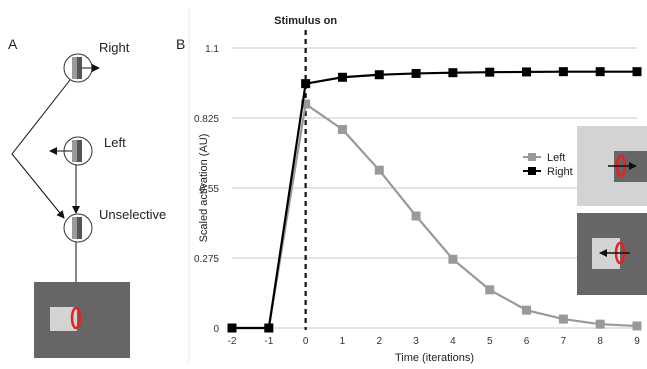 The image size is (647, 369). I want to click on panel-b-letter: B, so click(180, 44).